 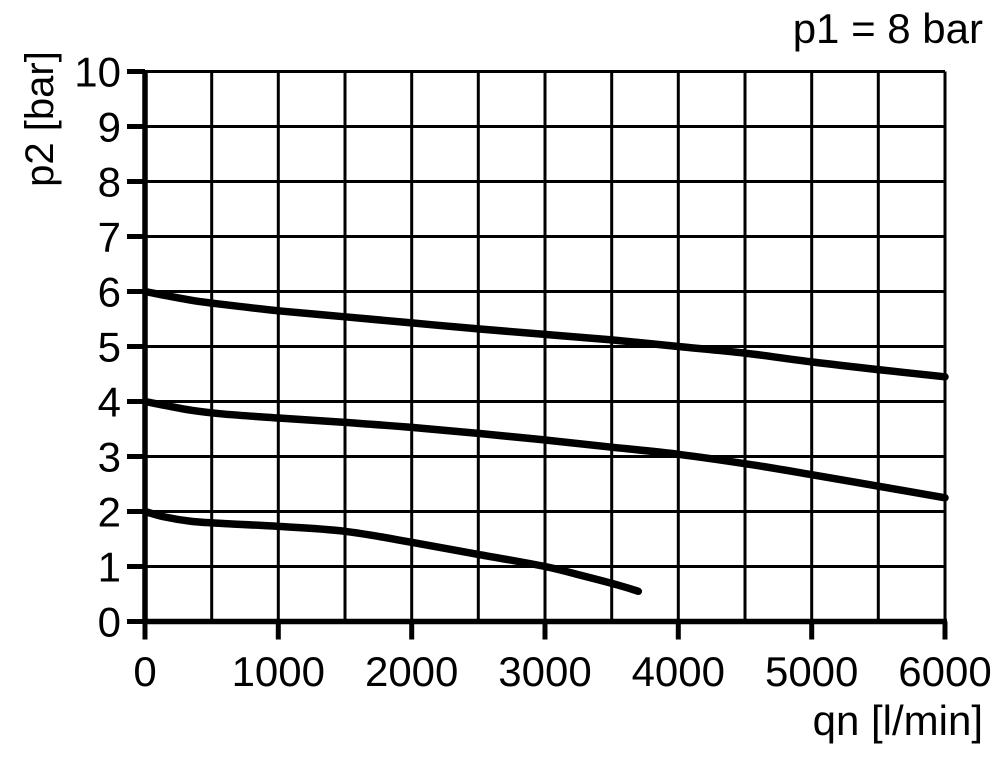 I want to click on x-tick-label: 3000, so click(x=544, y=671).